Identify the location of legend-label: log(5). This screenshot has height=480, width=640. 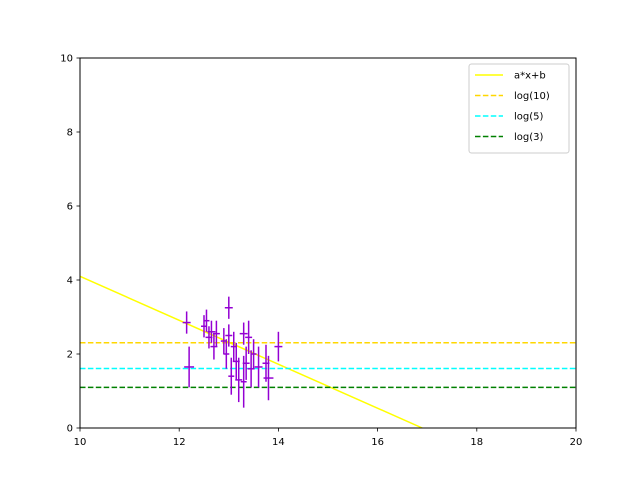
(529, 117).